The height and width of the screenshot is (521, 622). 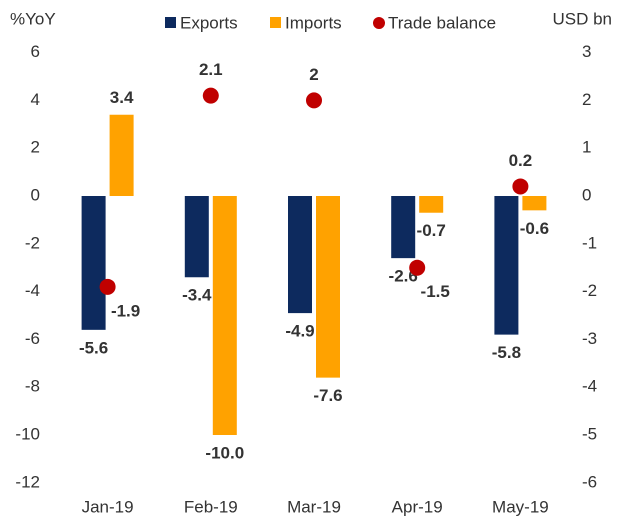 I want to click on data-label: -0.6, so click(x=534, y=228).